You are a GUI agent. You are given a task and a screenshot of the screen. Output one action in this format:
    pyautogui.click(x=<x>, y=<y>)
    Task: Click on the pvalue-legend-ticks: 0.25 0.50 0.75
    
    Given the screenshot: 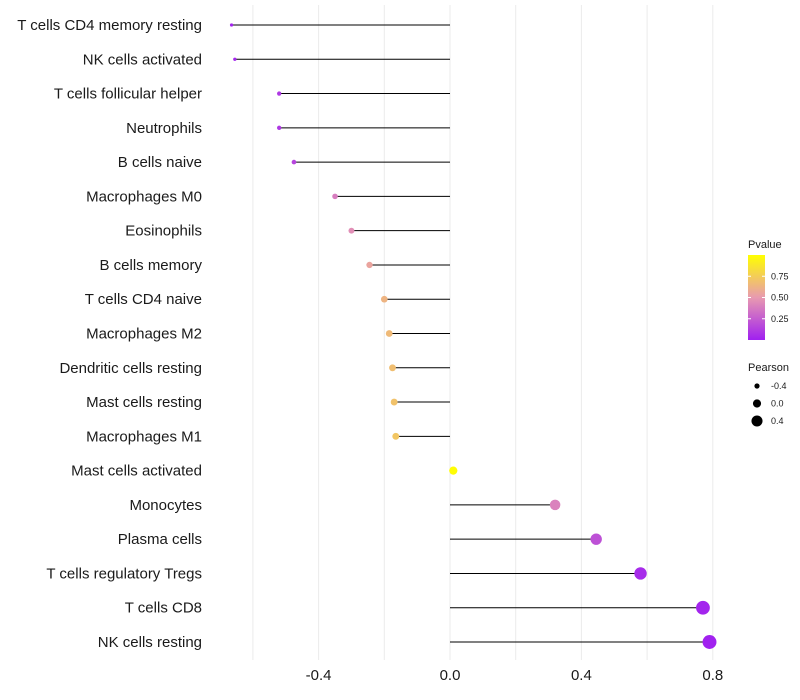 What is the action you would take?
    pyautogui.click(x=768, y=297)
    